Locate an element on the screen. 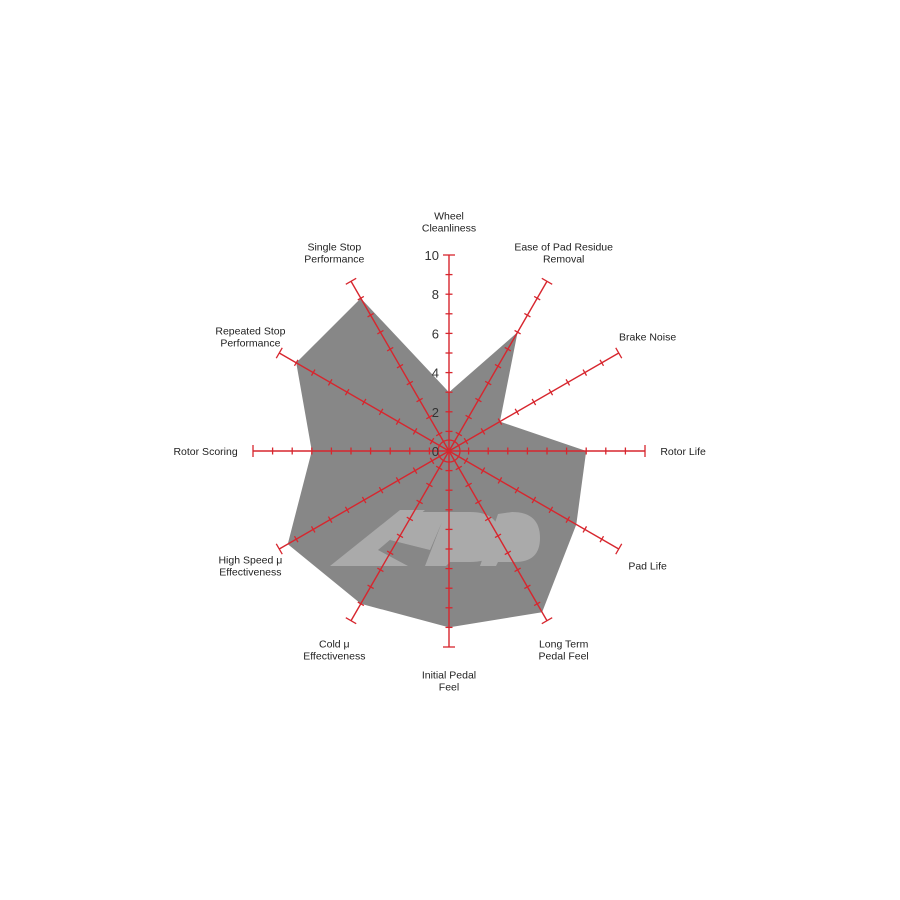  axis-label: Ease of Pad Residue Removal is located at coordinates (563, 253).